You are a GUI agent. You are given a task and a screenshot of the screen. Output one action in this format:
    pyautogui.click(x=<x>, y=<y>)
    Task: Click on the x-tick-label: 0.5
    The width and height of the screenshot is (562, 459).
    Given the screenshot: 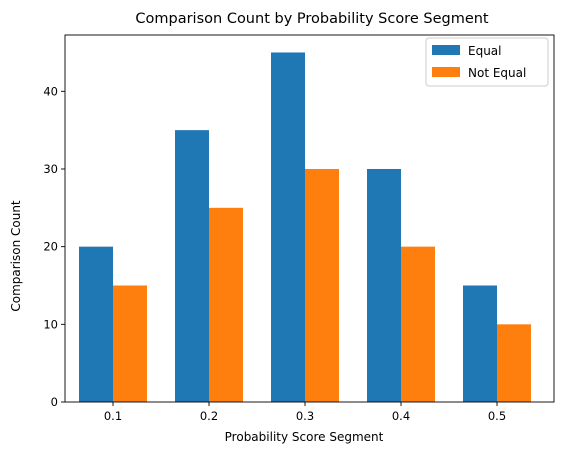 What is the action you would take?
    pyautogui.click(x=497, y=416)
    